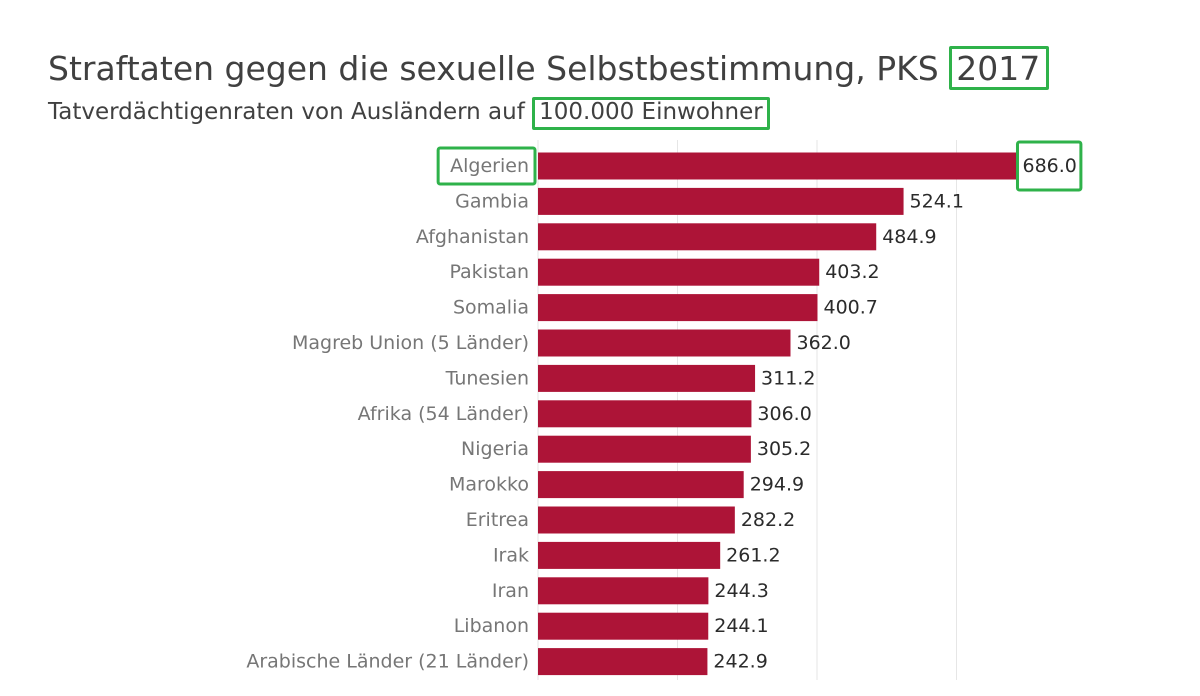 The height and width of the screenshot is (696, 1200). I want to click on highlight-box-value, so click(1049, 166).